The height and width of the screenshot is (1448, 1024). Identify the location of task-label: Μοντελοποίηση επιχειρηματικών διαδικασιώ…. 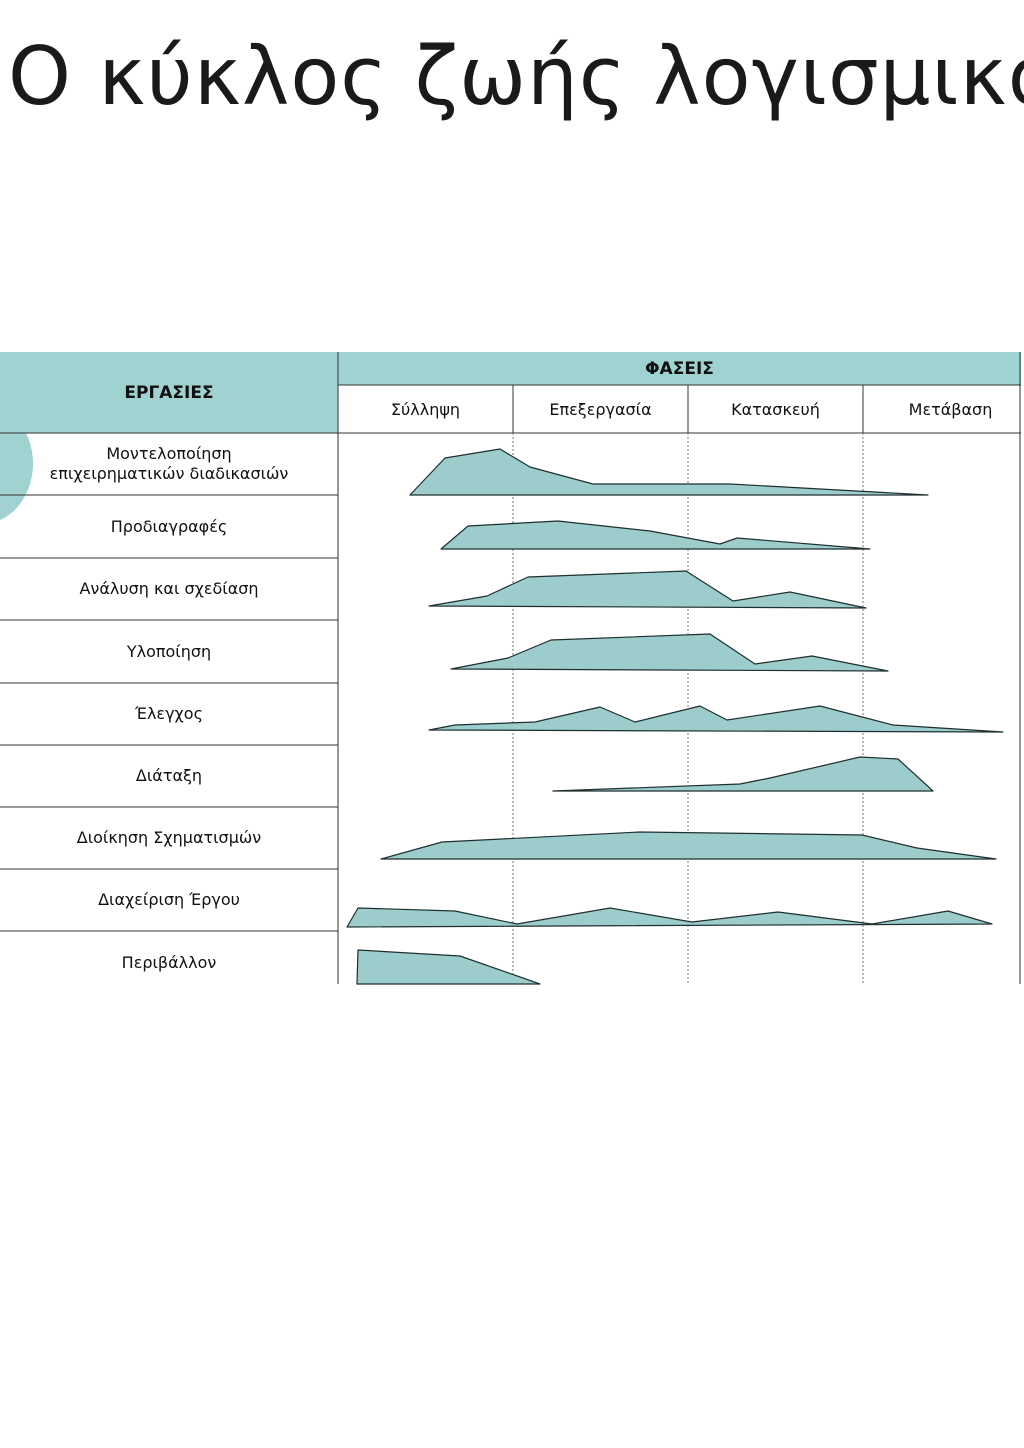
(169, 463).